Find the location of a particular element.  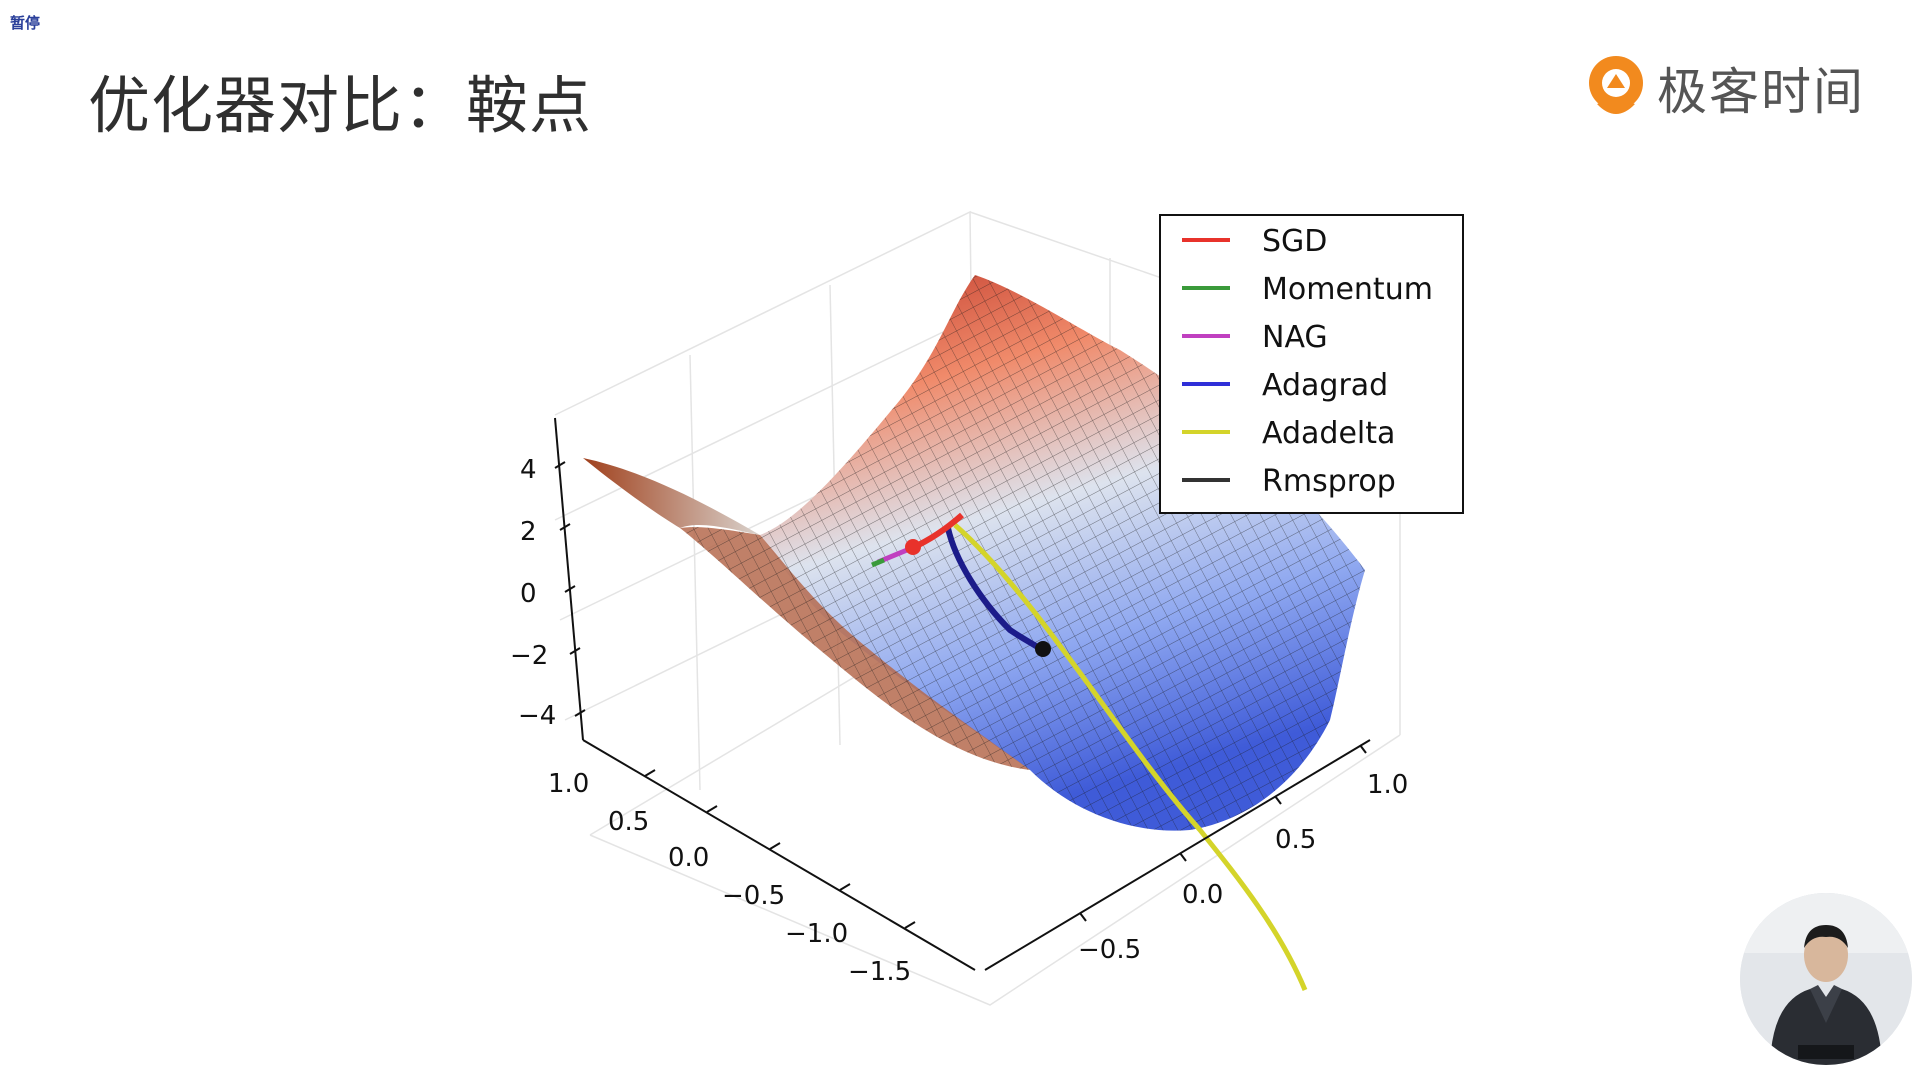

z-tick-label: −2 is located at coordinates (529, 656).